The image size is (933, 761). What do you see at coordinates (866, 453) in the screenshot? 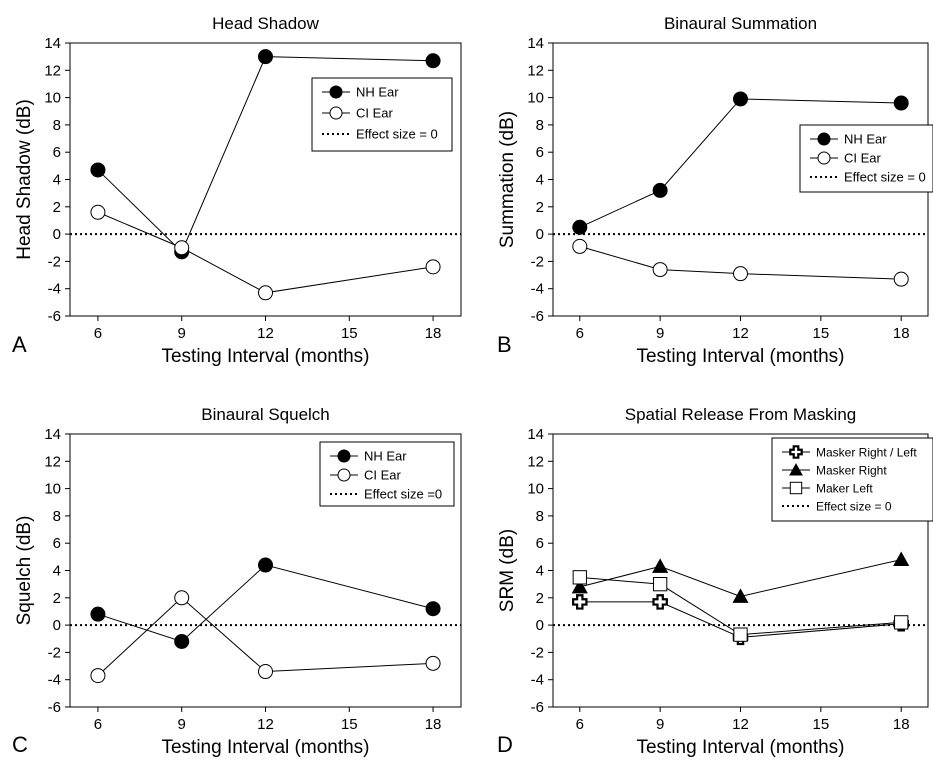
I see `legend-entry: Masker Right / Left` at bounding box center [866, 453].